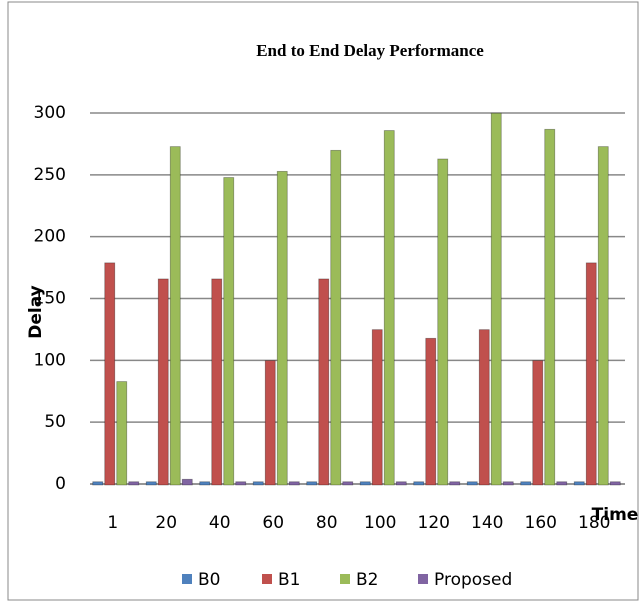 The image size is (641, 603). I want to click on x-tick-label: 160, so click(541, 523).